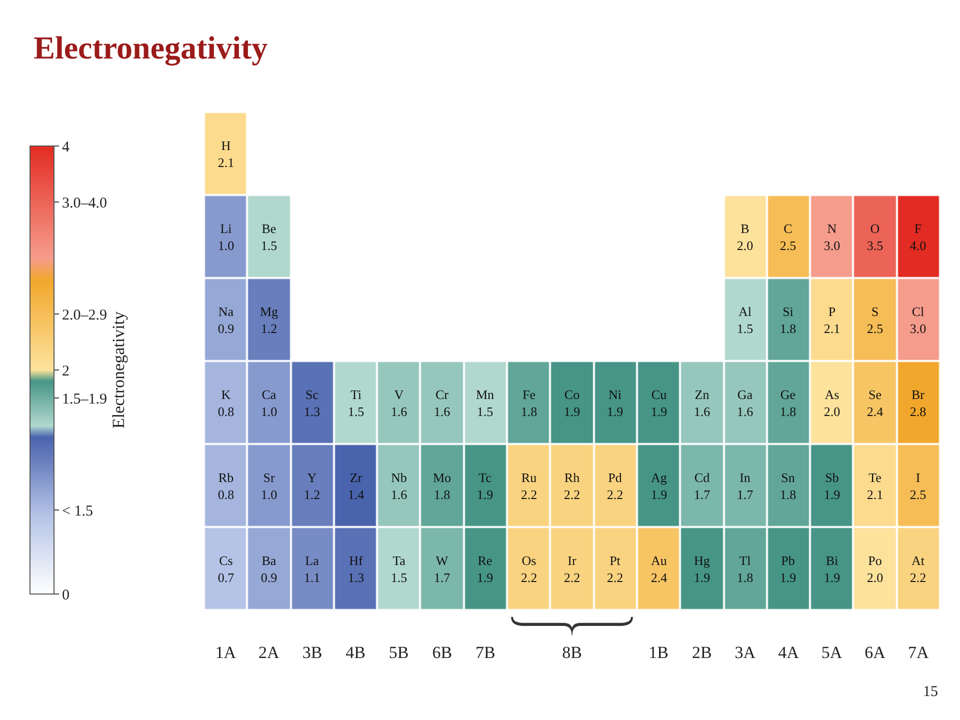 The width and height of the screenshot is (960, 720). Describe the element at coordinates (399, 486) in the screenshot. I see `data-label: Nb 1.6` at that location.